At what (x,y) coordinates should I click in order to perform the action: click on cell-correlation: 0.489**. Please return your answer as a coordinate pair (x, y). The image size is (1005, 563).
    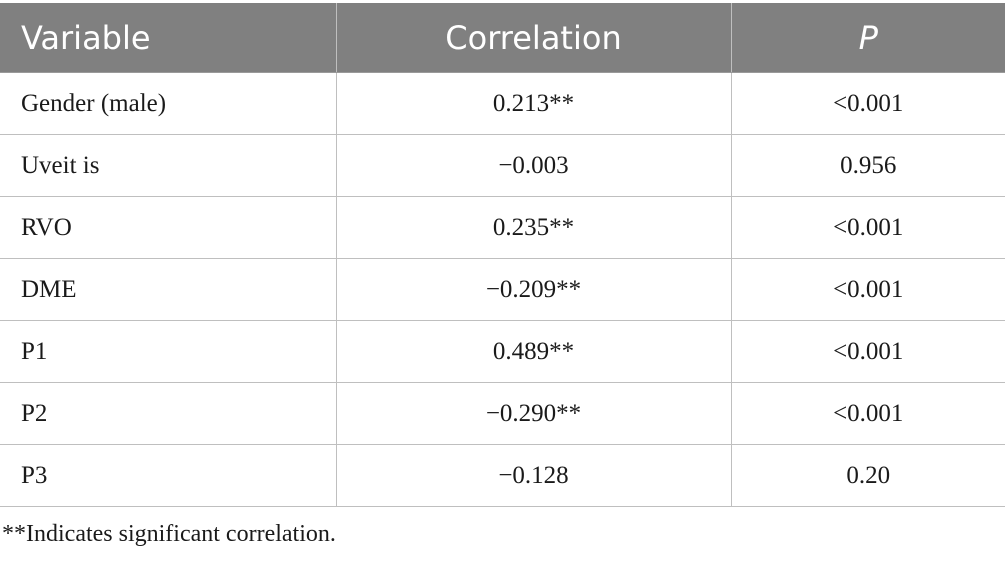
    Looking at the image, I should click on (534, 351).